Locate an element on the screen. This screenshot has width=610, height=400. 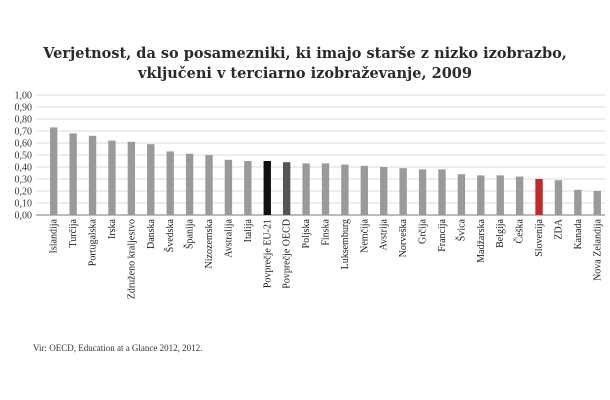
category-label: Združeno kraljestvo is located at coordinates (131, 259).